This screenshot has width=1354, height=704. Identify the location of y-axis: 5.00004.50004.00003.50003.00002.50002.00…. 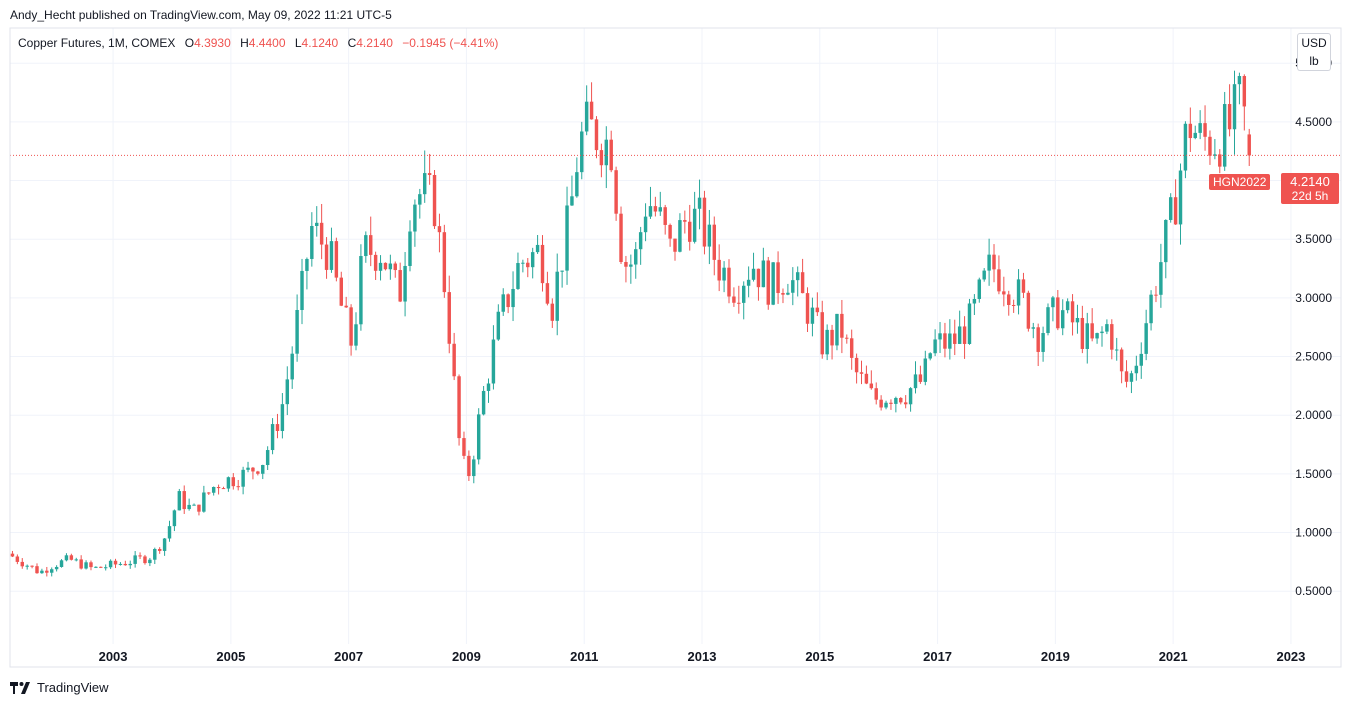
(1313, 327).